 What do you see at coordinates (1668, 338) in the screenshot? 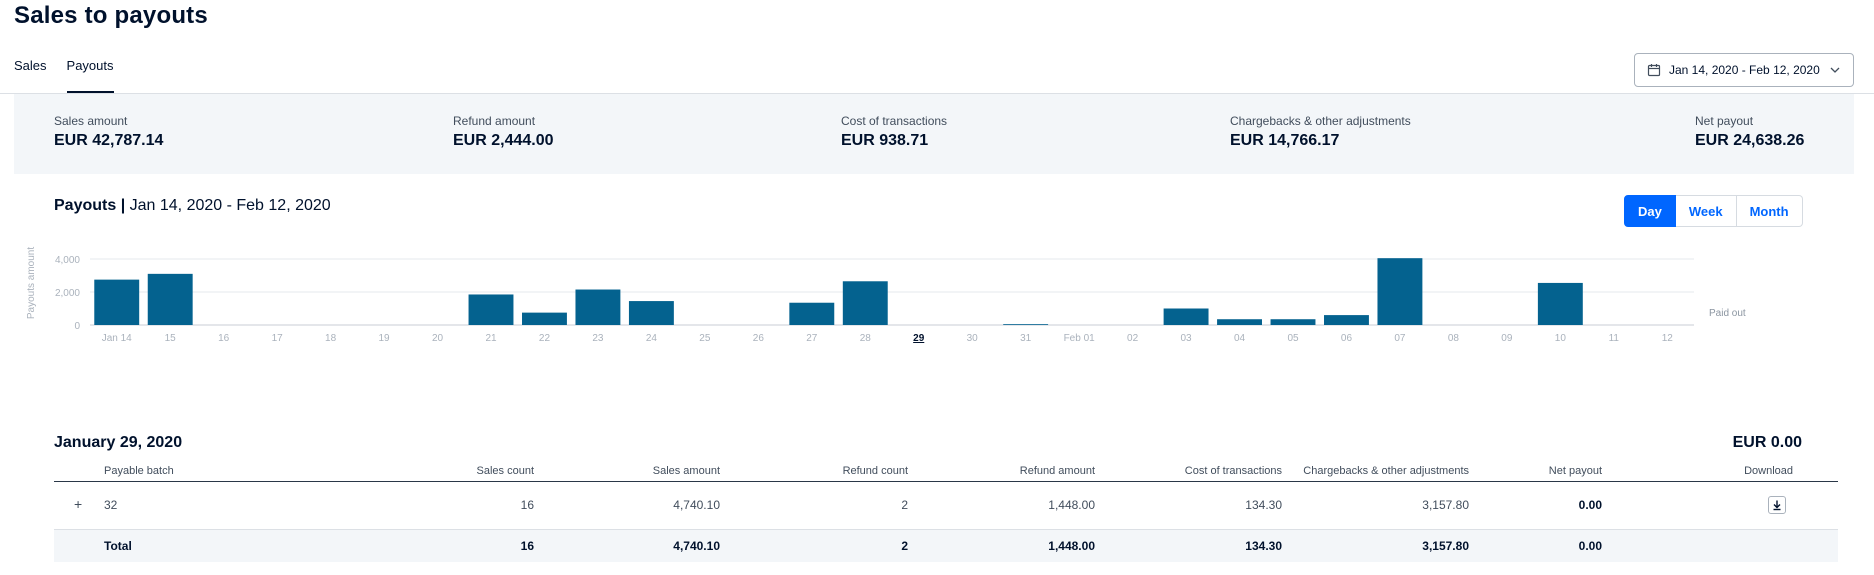
I see `x-tick-label: 12` at bounding box center [1668, 338].